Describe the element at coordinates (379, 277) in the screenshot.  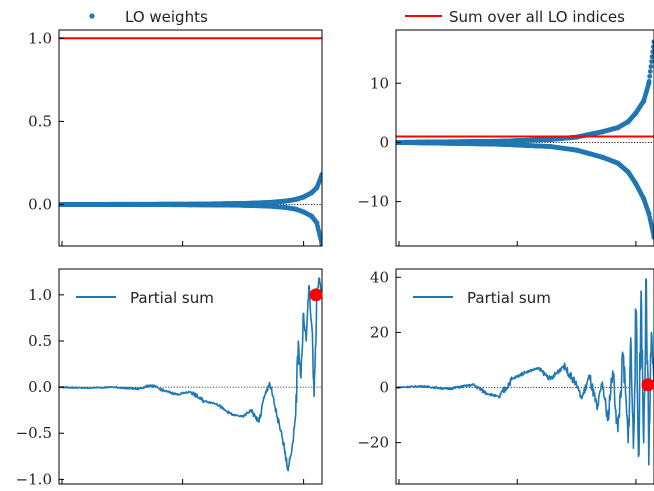
I see `y-tick-label: 40` at that location.